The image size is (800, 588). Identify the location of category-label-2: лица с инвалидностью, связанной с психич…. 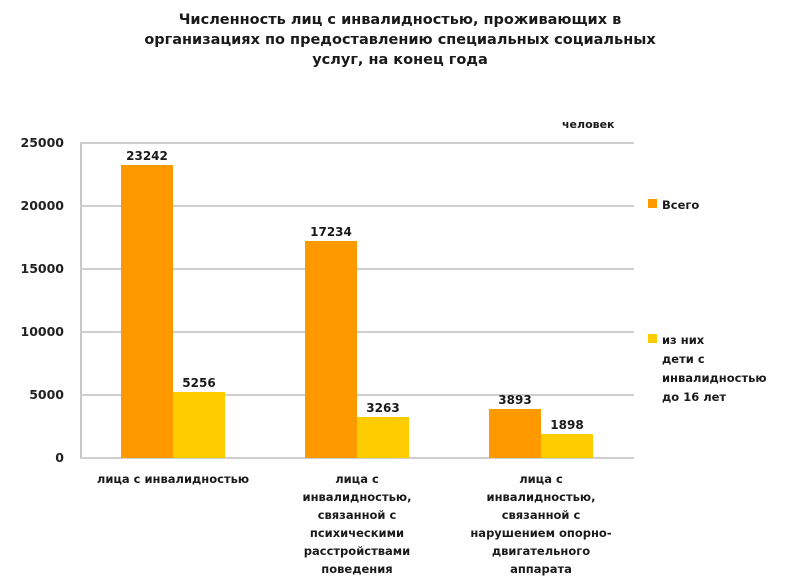
(357, 524).